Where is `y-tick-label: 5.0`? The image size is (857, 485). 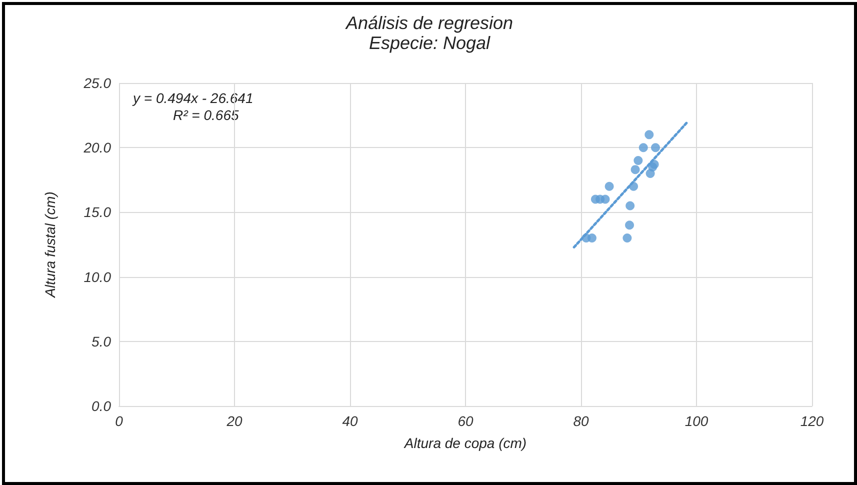 y-tick-label: 5.0 is located at coordinates (102, 341).